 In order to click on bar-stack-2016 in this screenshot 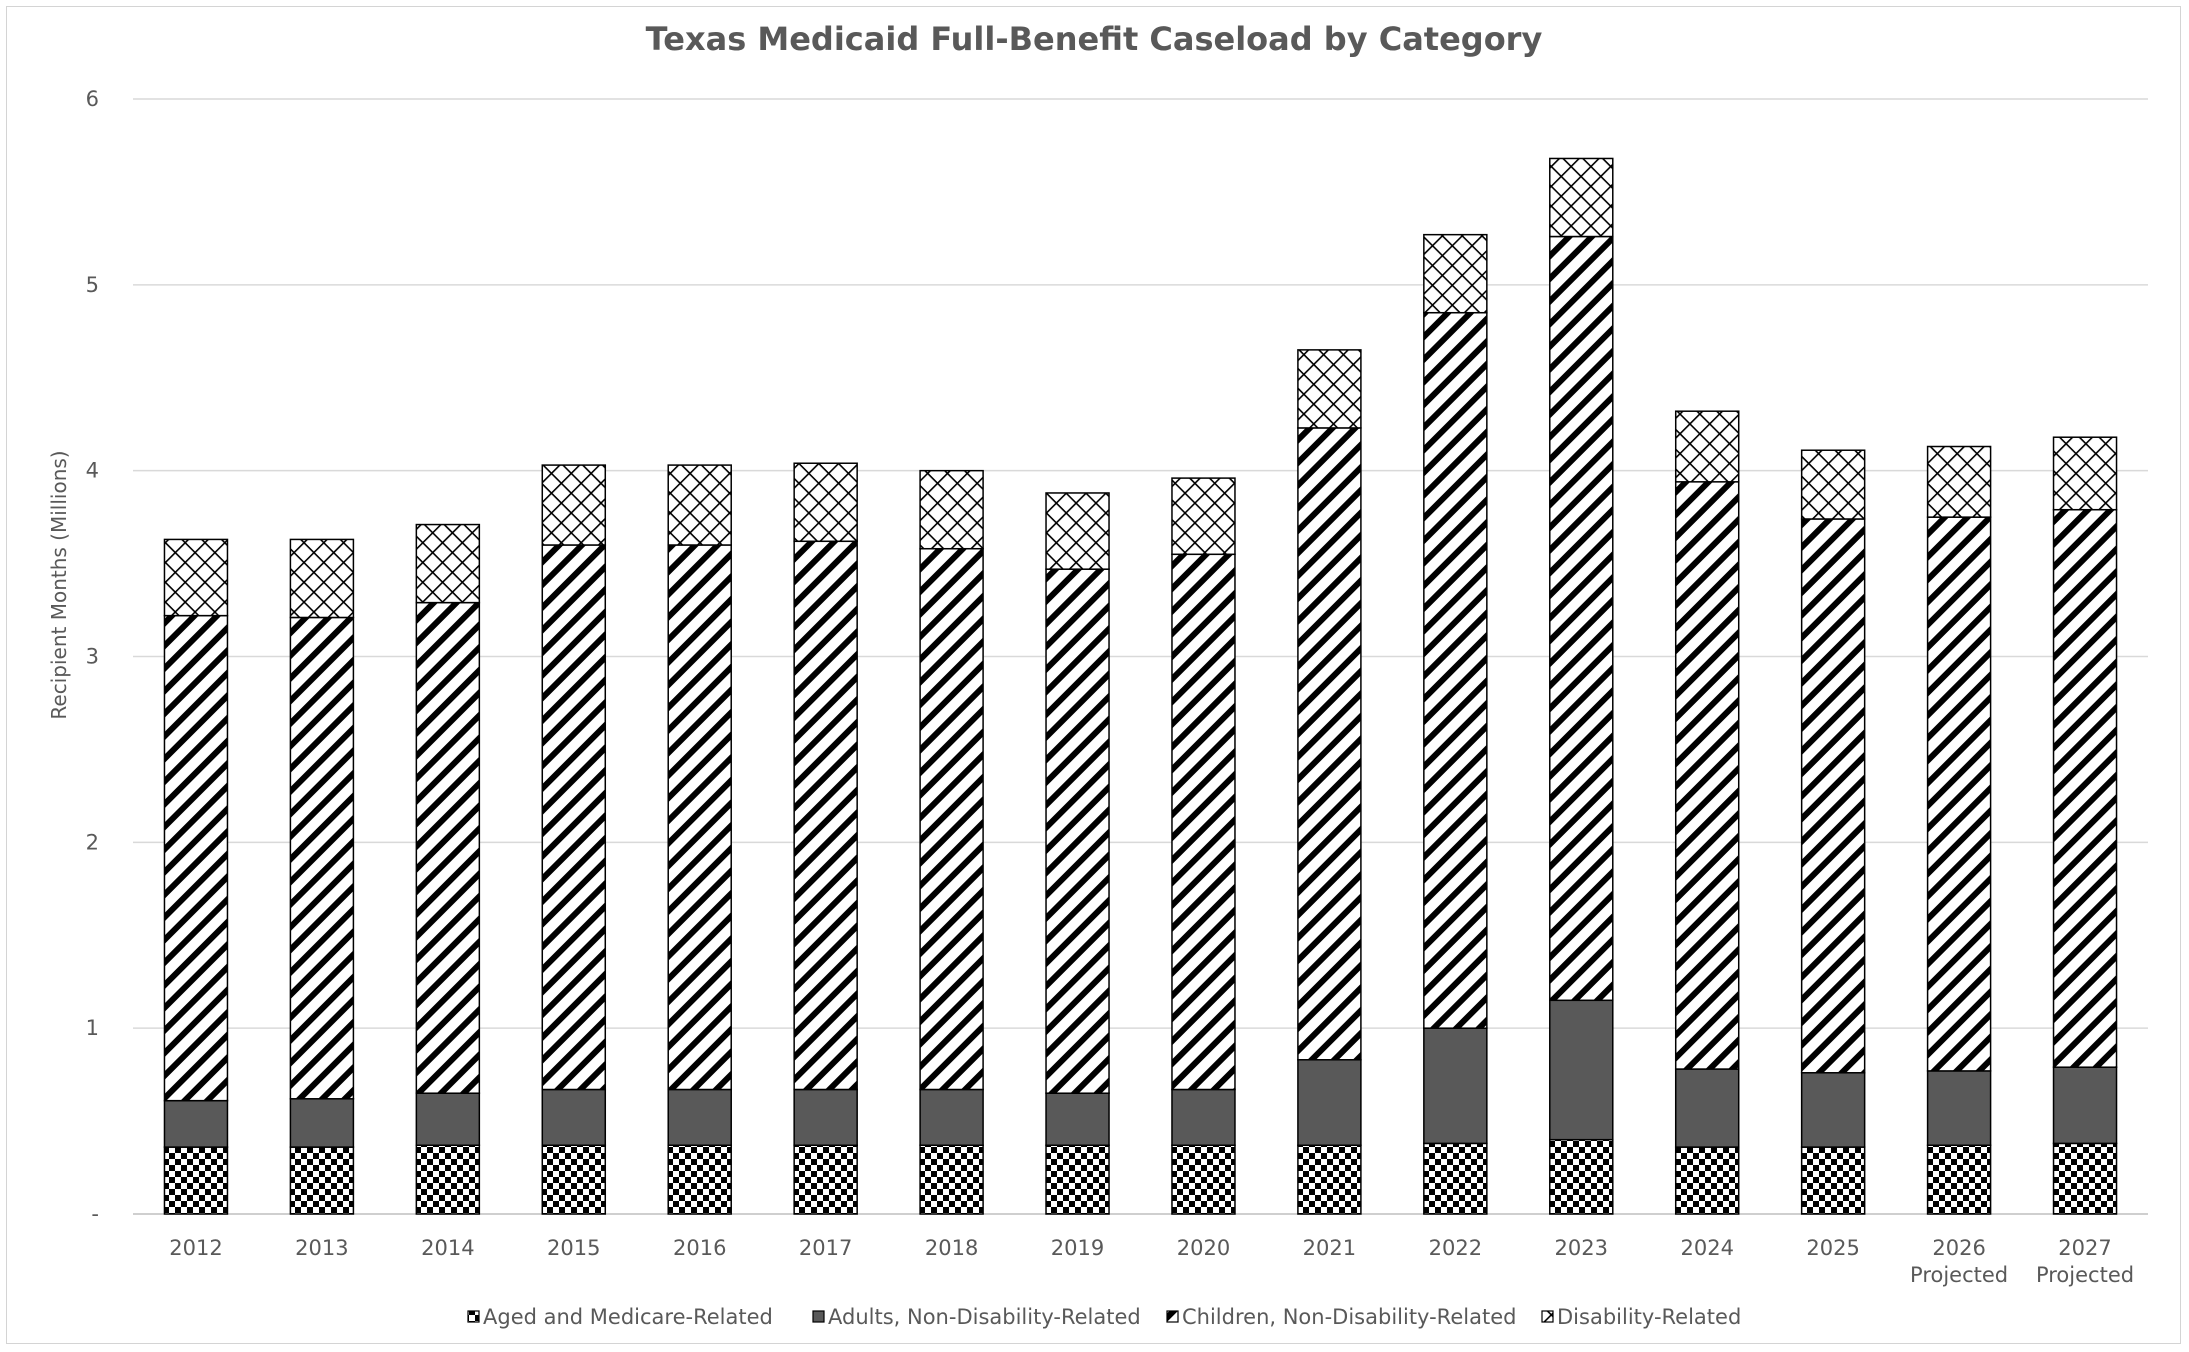, I will do `click(699, 839)`.